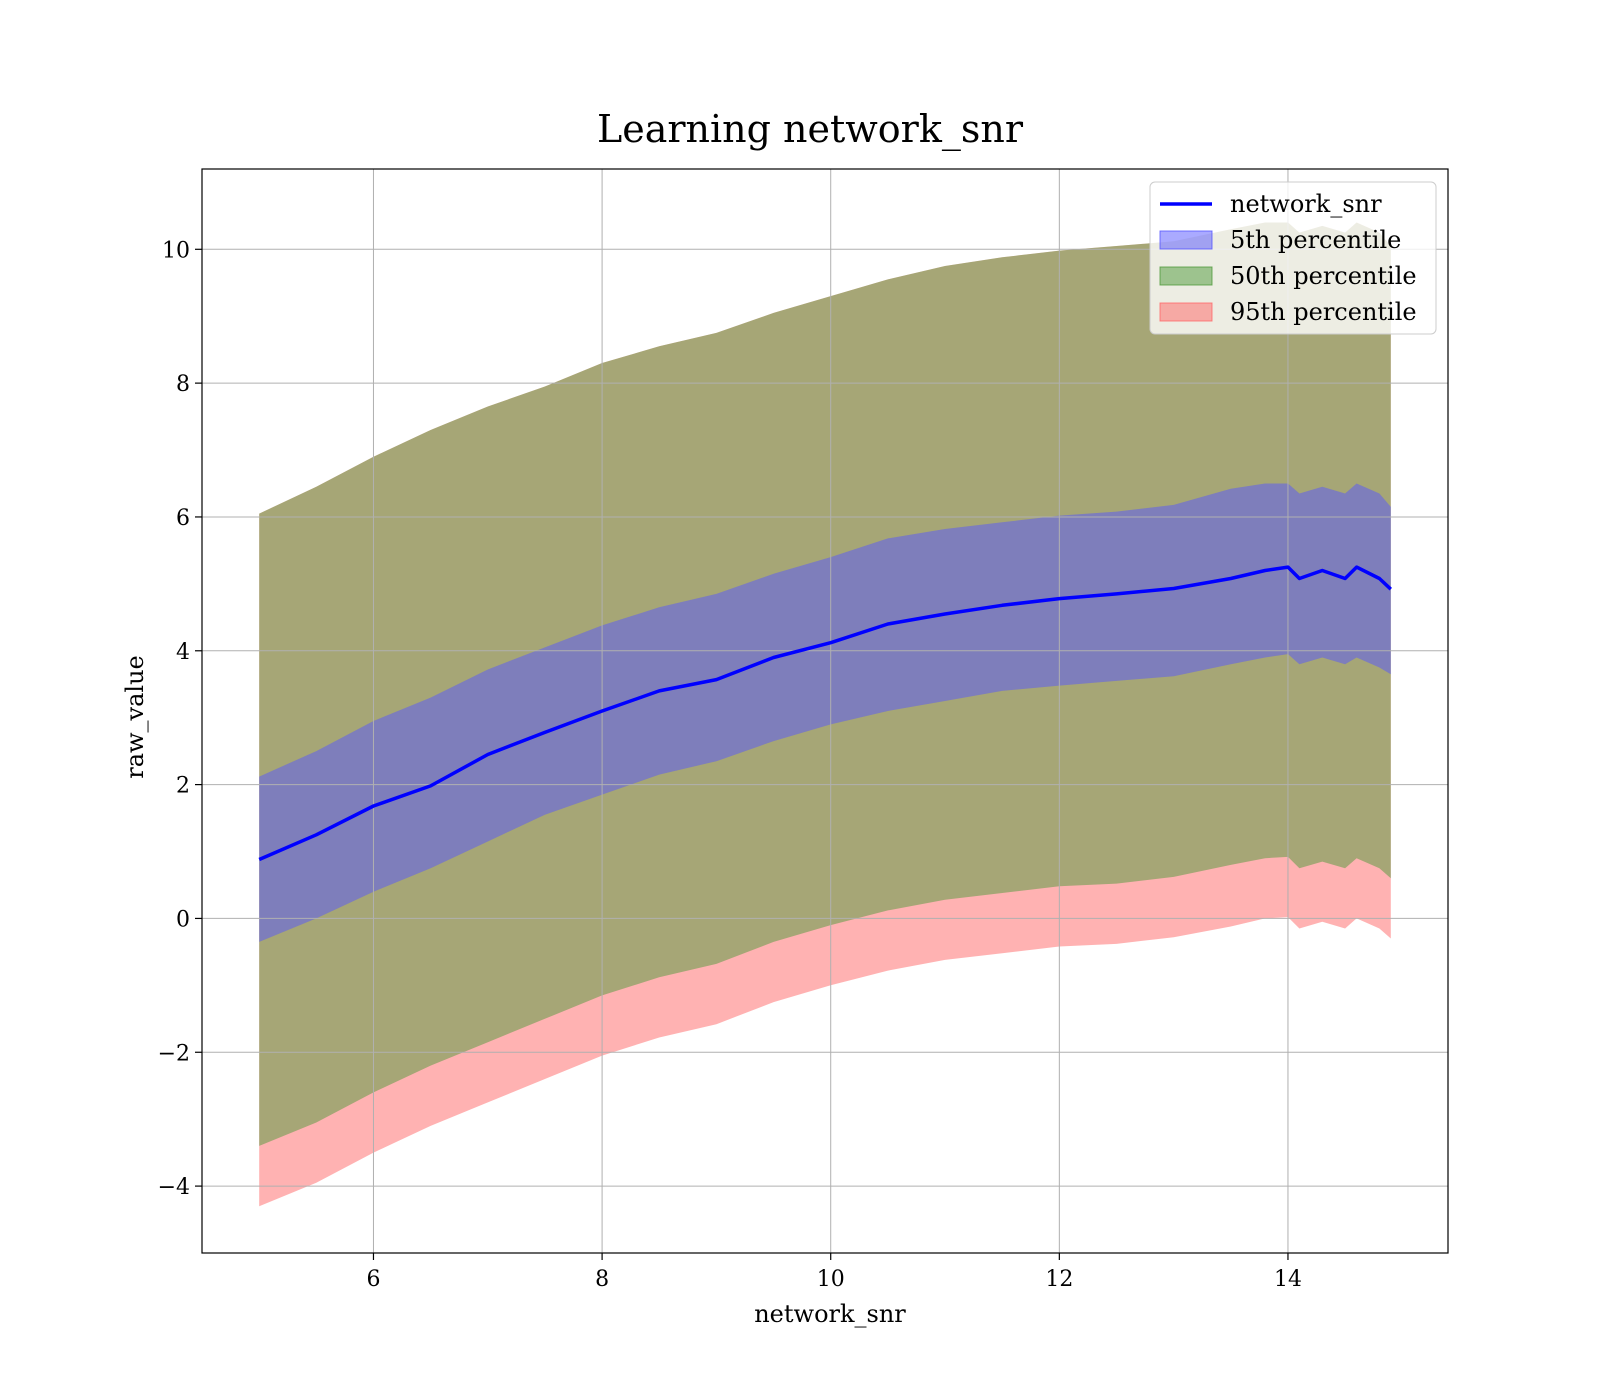 This screenshot has height=1400, width=1600. I want to click on y-tick-label: 4, so click(183, 652).